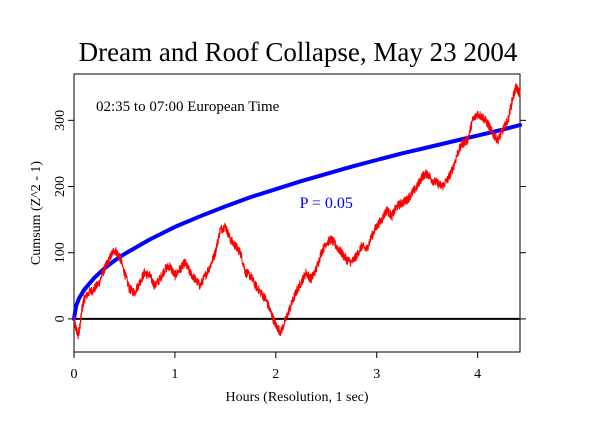  What do you see at coordinates (60, 318) in the screenshot?
I see `y-tick-label: 0` at bounding box center [60, 318].